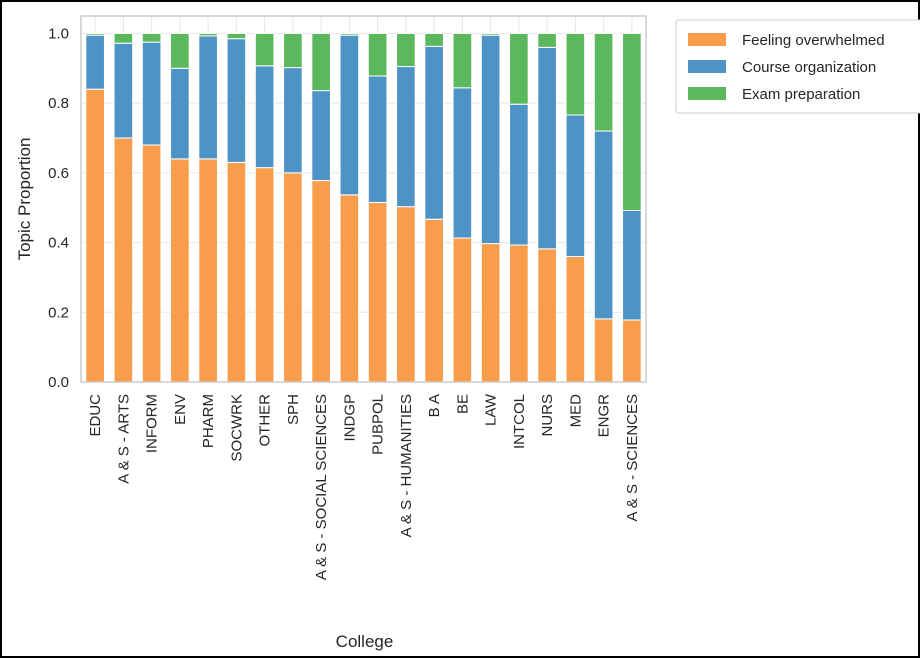 Image resolution: width=920 pixels, height=658 pixels. Describe the element at coordinates (349, 418) in the screenshot. I see `x-tick-label: INDGP` at that location.